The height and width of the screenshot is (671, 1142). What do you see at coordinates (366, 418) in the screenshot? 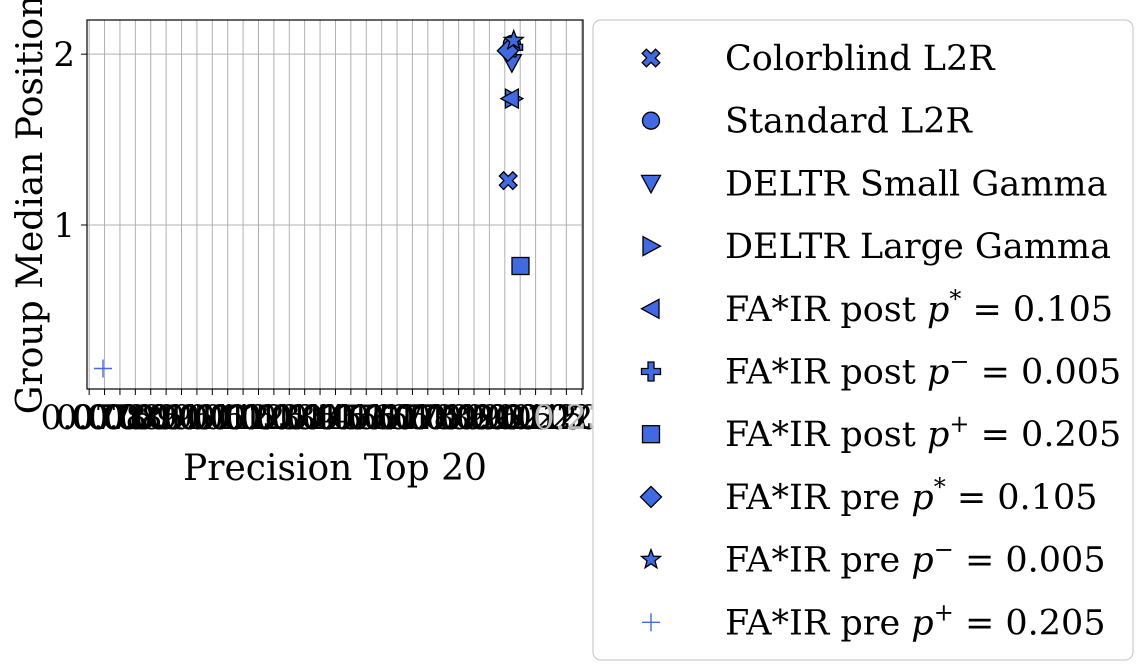
I see `x-tick-label: 0.160` at bounding box center [366, 418].